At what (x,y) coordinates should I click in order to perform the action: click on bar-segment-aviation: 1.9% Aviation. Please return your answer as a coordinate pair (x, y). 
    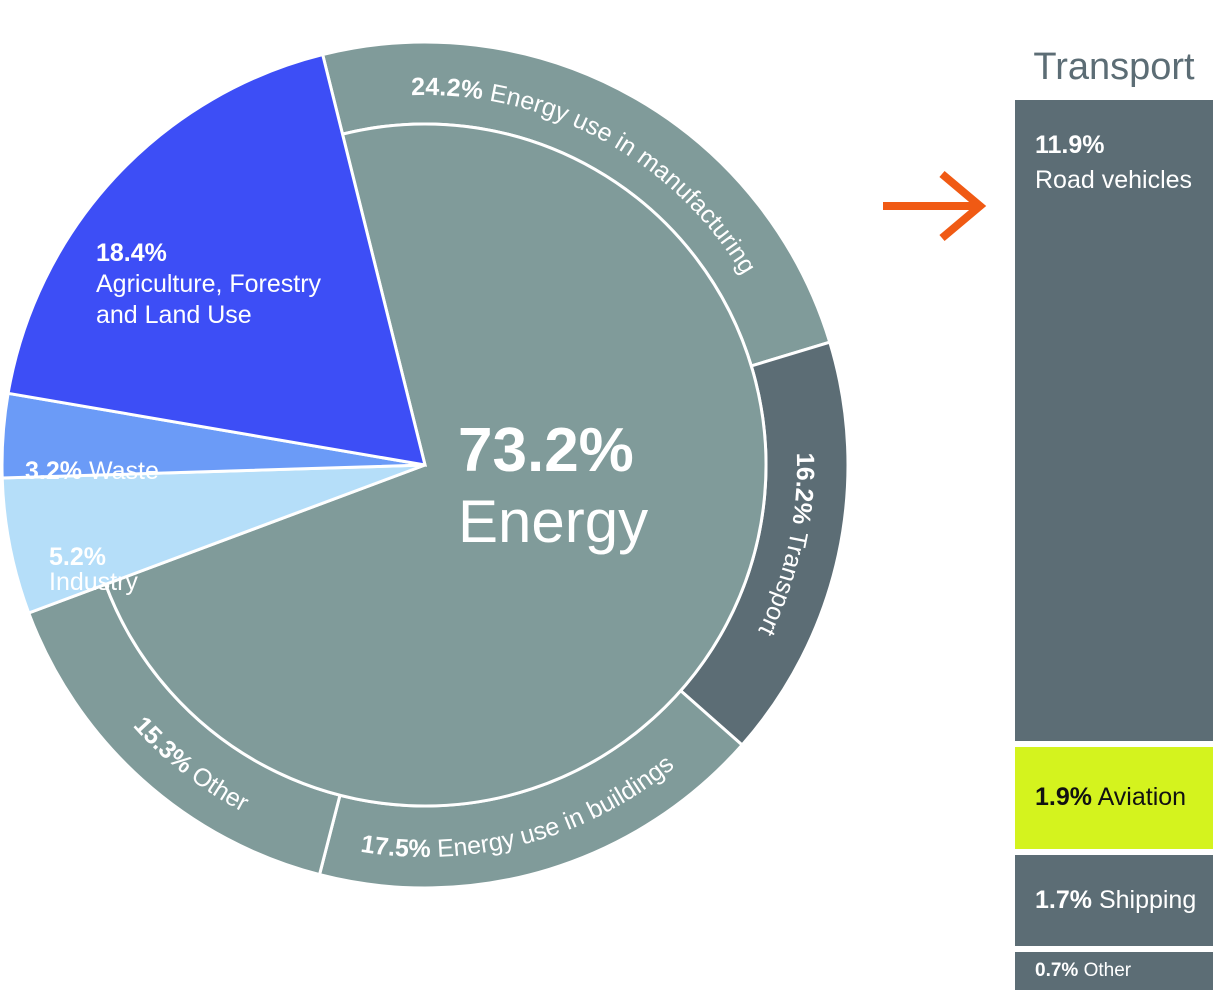
    Looking at the image, I should click on (1114, 797).